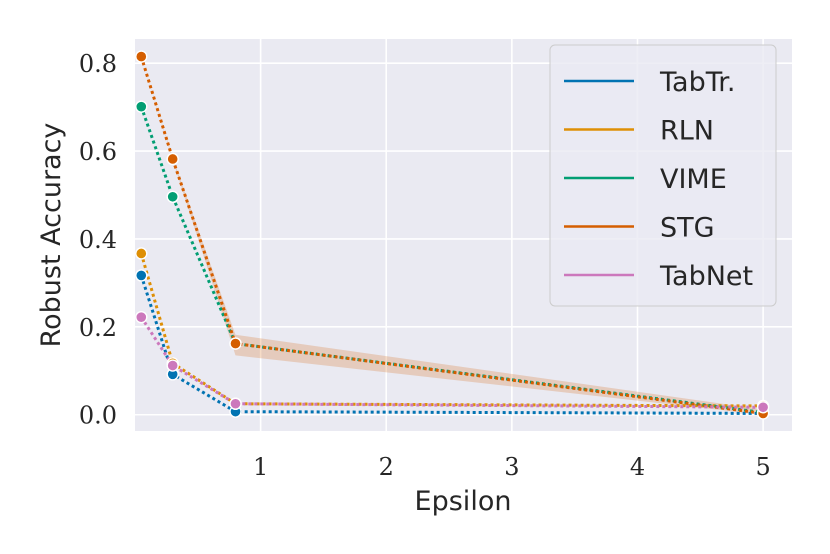 This screenshot has width=830, height=554. I want to click on x-tick-label: 3, so click(511, 467).